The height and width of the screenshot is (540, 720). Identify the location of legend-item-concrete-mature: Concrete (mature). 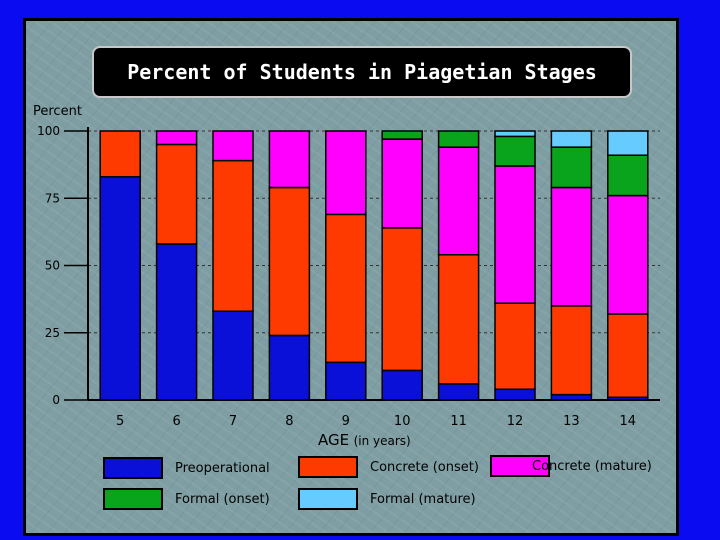
(571, 466).